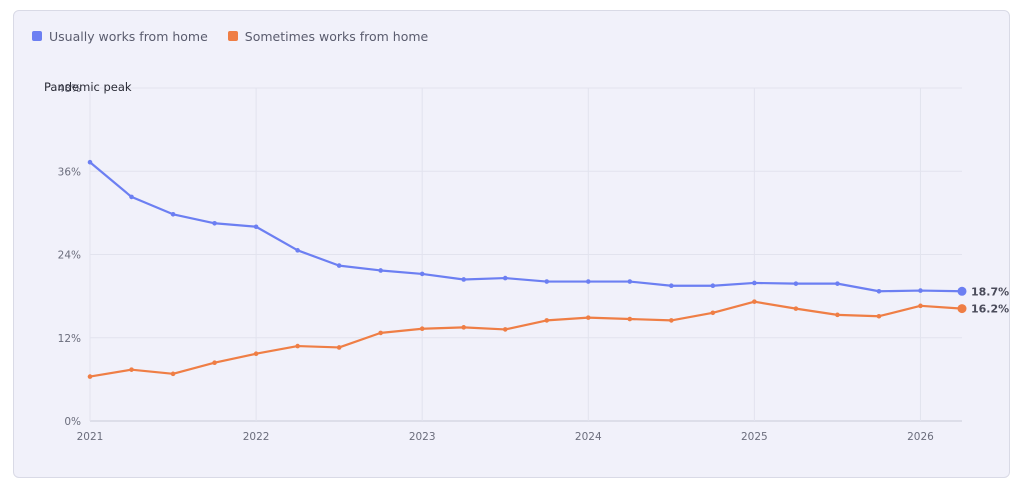  I want to click on legend-swatch-sometimes, so click(232, 36).